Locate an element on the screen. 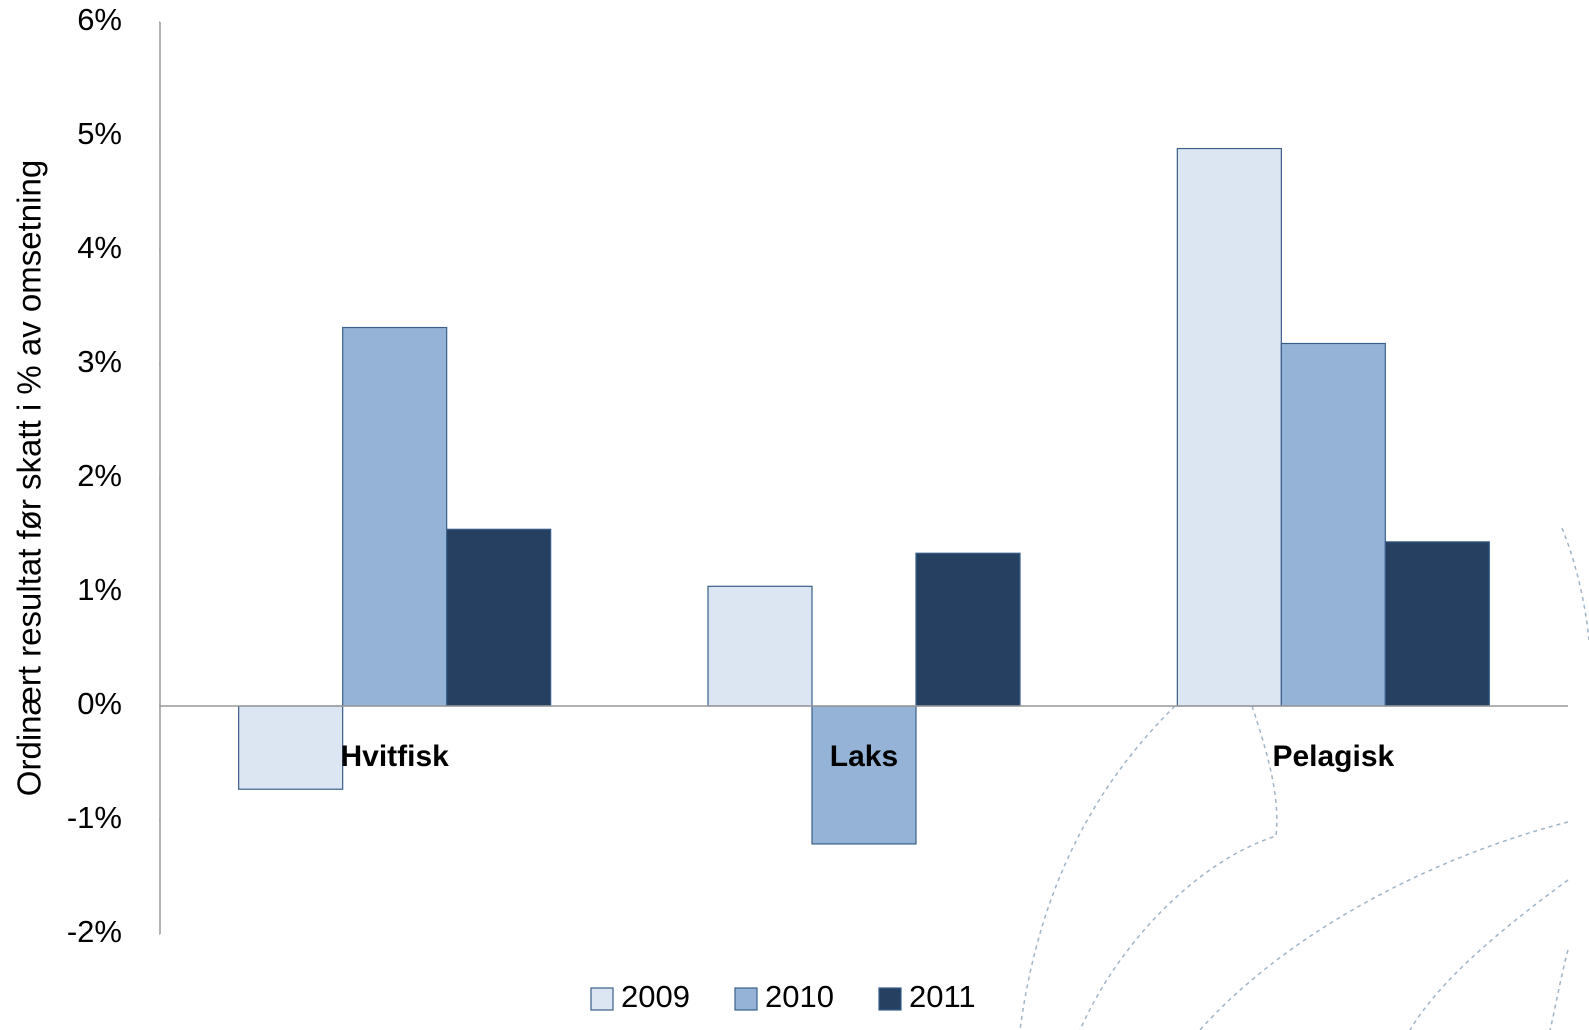 This screenshot has height=1030, width=1589. x-tick-label: Pelagisk is located at coordinates (1333, 756).